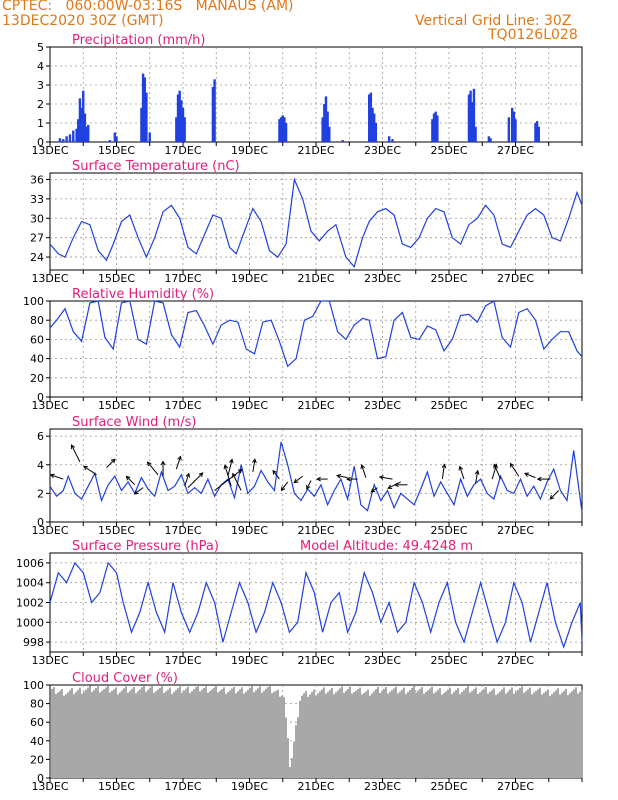 The image size is (618, 800). What do you see at coordinates (316, 334) in the screenshot?
I see `rh-series-line` at bounding box center [316, 334].